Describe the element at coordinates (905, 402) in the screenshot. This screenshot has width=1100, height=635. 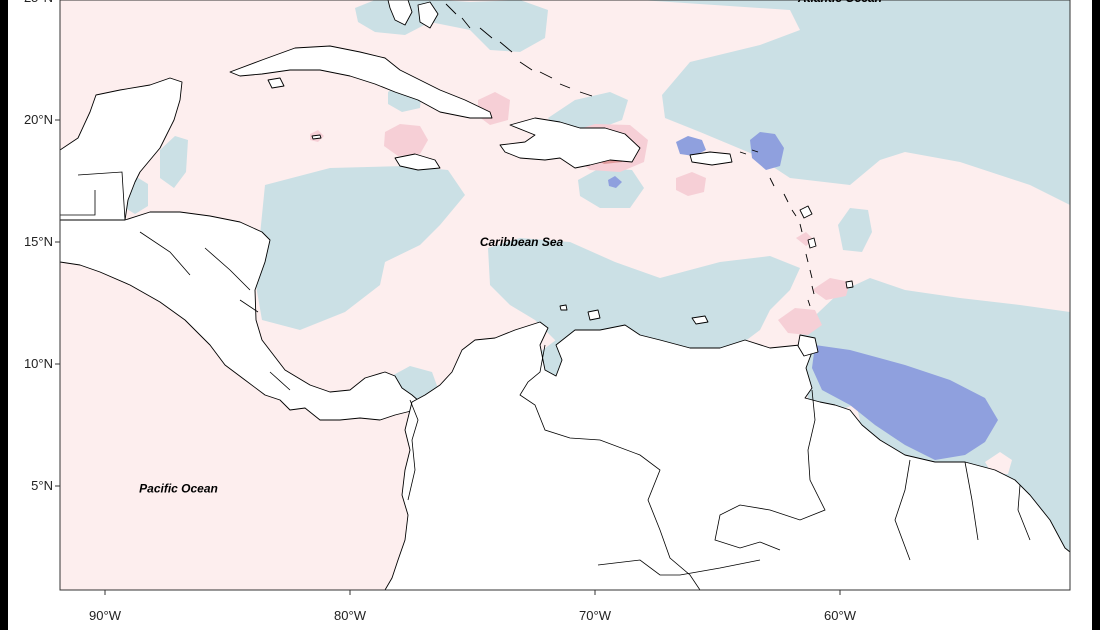
I see `field-strong-negative-orinoco-delta` at that location.